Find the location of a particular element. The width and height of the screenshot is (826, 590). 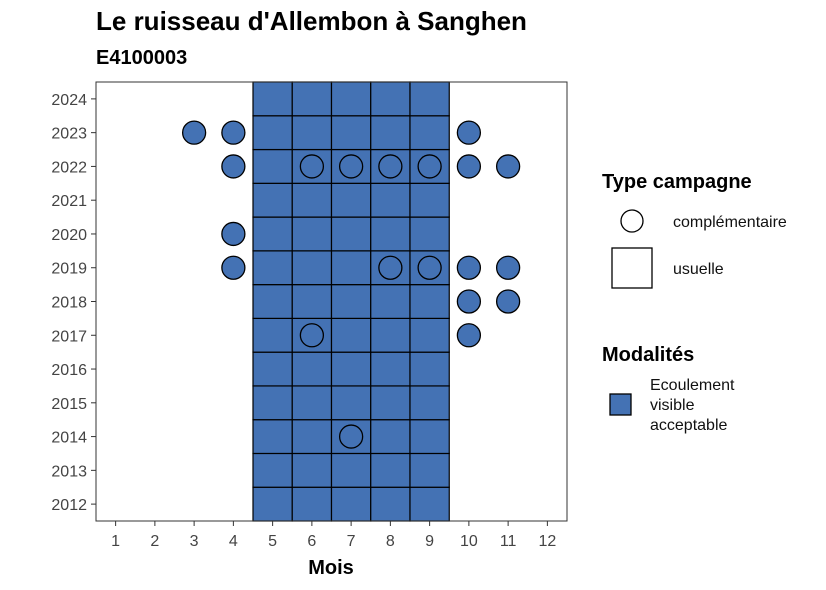

y-tick-label-2023: 2023 is located at coordinates (69, 134).